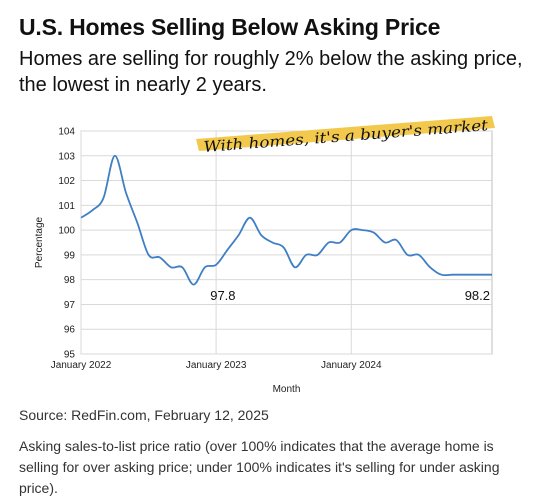 Image resolution: width=540 pixels, height=502 pixels. What do you see at coordinates (66, 231) in the screenshot?
I see `y-tick-label: 100` at bounding box center [66, 231].